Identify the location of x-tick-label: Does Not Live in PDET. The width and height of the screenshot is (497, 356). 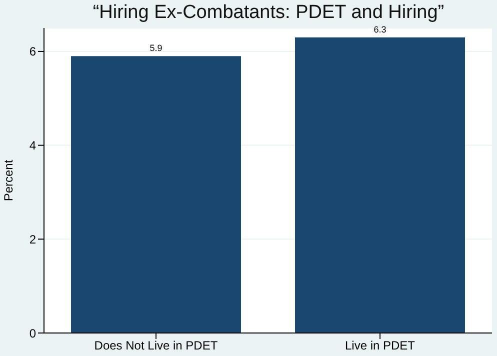
(156, 345).